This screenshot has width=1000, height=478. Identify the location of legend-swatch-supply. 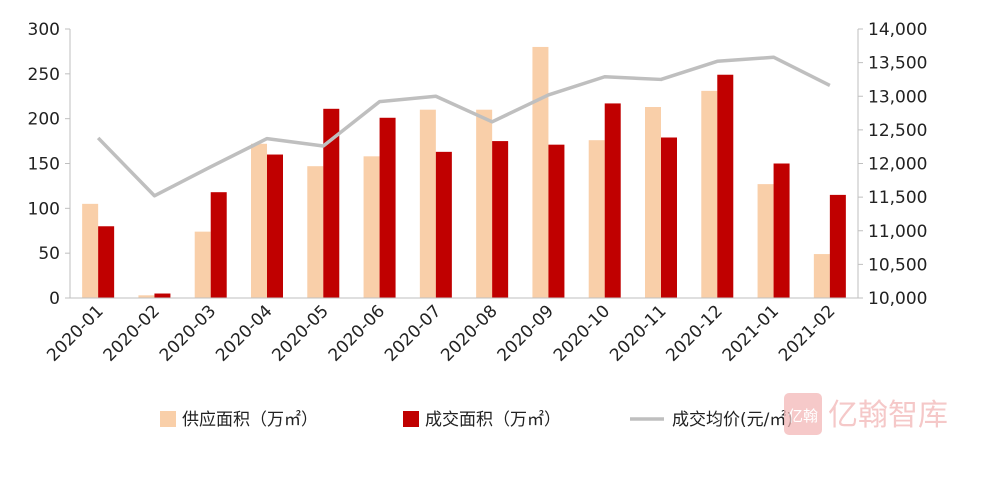
(168, 419).